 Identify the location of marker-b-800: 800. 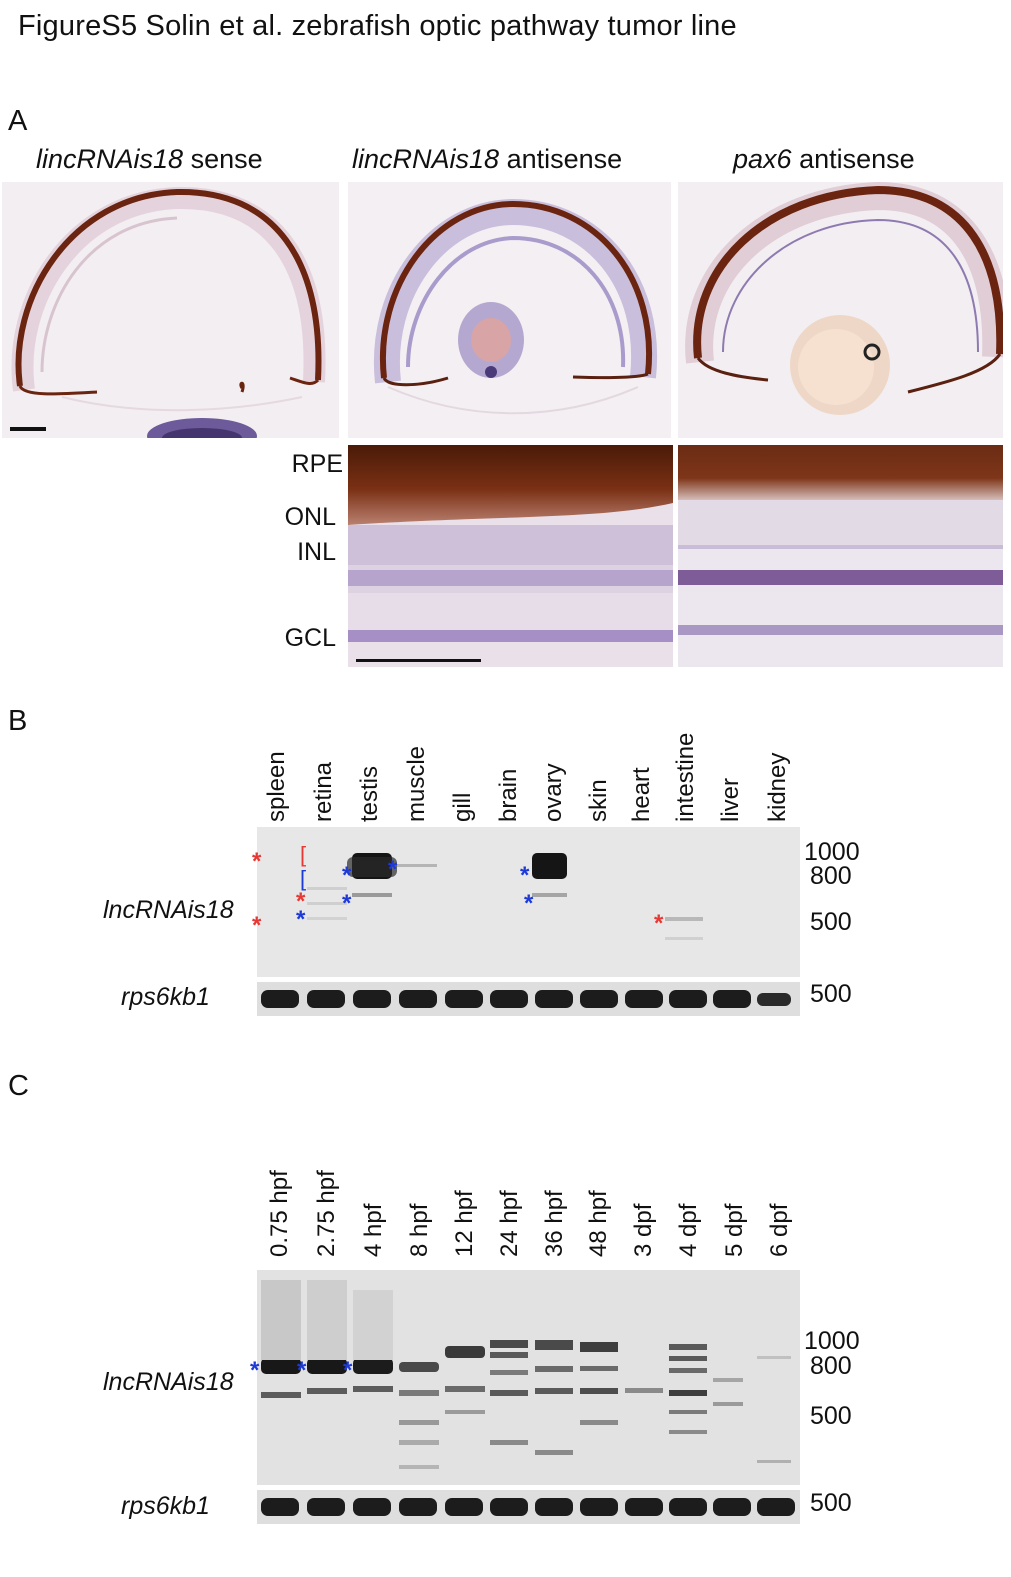
(831, 876).